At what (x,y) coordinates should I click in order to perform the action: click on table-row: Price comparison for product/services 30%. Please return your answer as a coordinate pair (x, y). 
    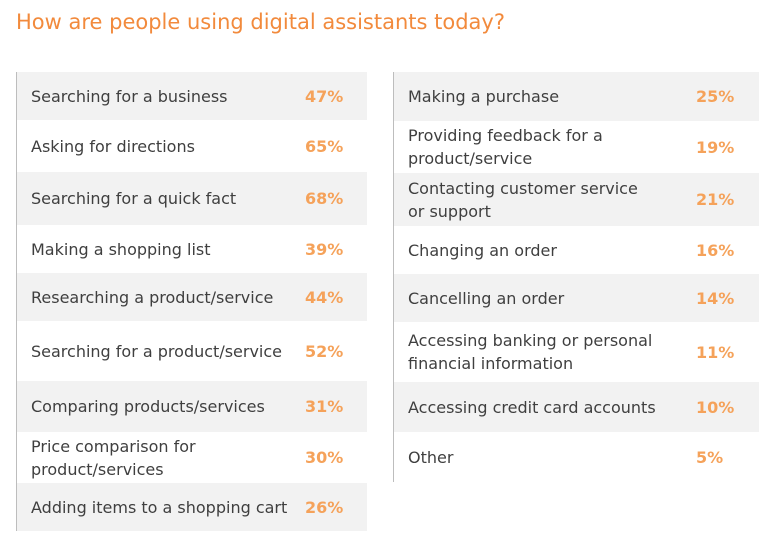
    Looking at the image, I should click on (192, 457).